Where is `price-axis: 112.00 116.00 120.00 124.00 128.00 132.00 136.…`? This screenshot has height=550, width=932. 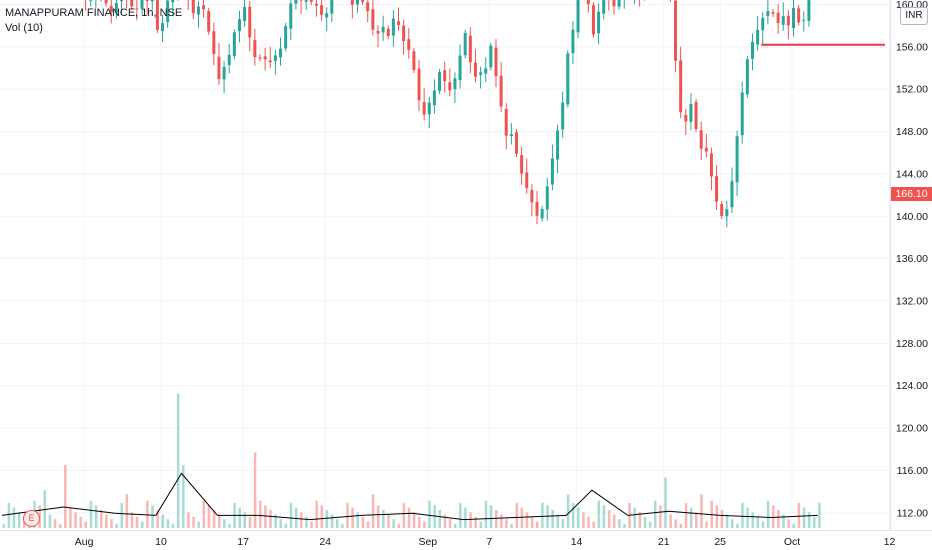 price-axis: 112.00 116.00 120.00 124.00 128.00 132.00 136.… is located at coordinates (912, 259).